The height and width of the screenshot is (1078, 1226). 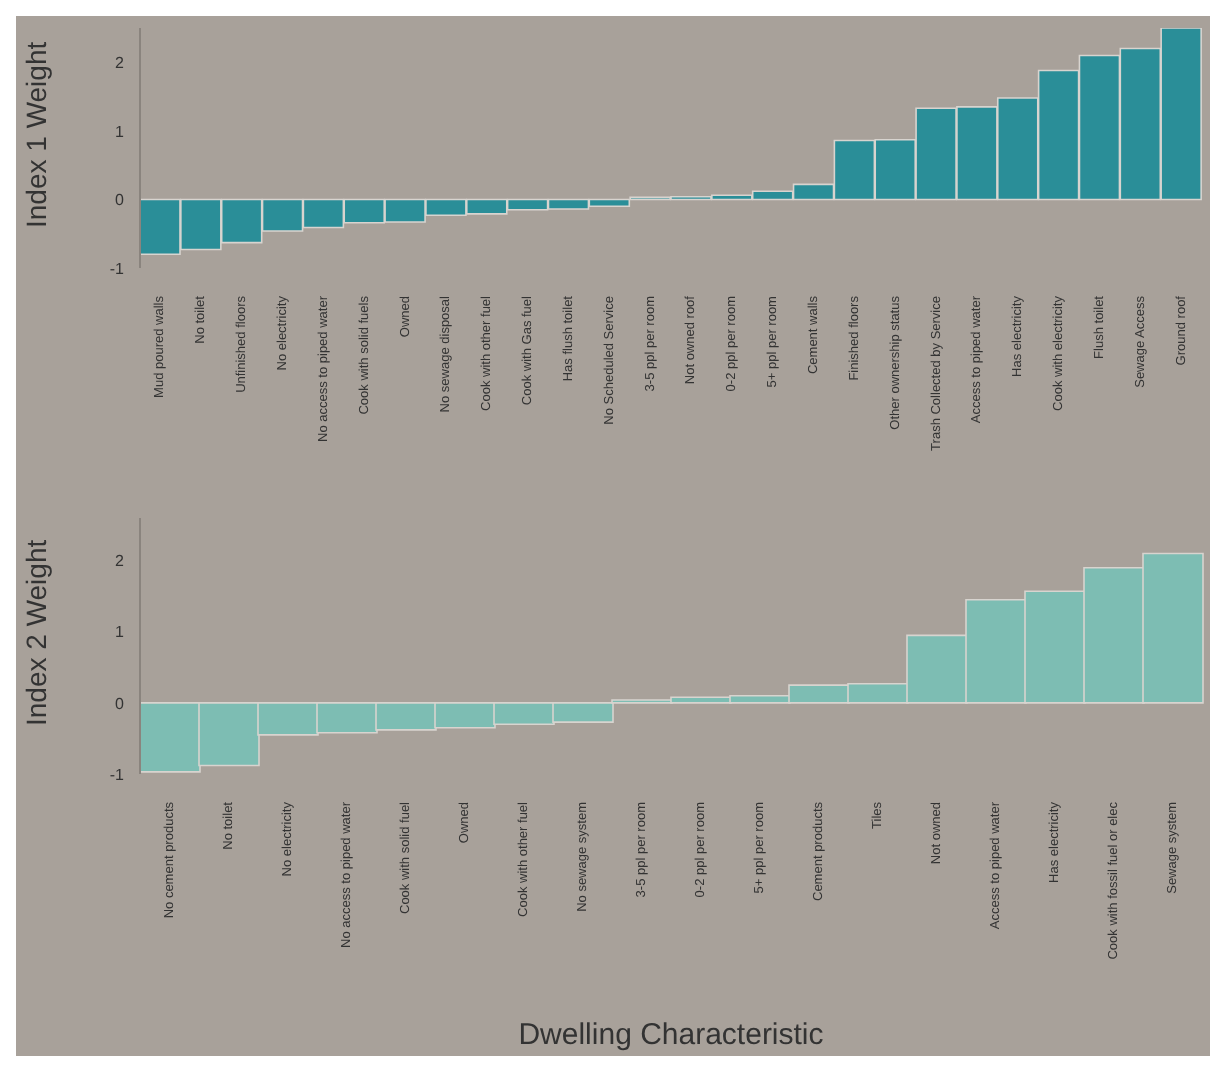 What do you see at coordinates (35, 134) in the screenshot?
I see `y-axis-title: Index 1 Weight` at bounding box center [35, 134].